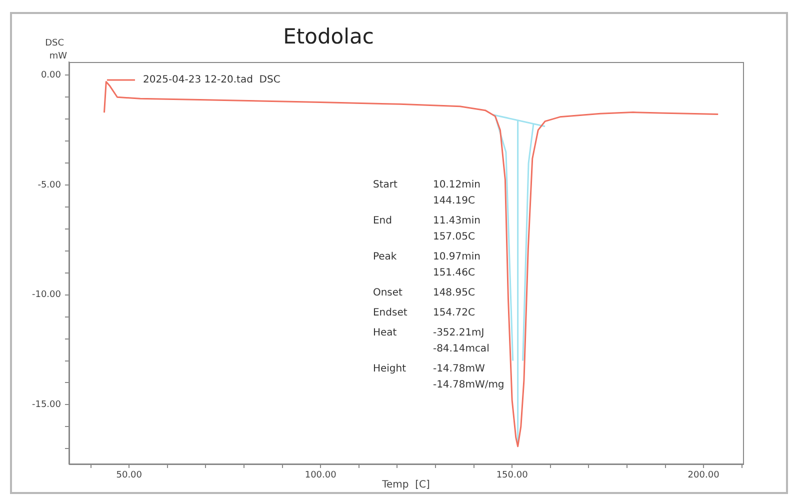 The width and height of the screenshot is (795, 496). What do you see at coordinates (453, 293) in the screenshot?
I see `annotation: 148.95C` at bounding box center [453, 293].